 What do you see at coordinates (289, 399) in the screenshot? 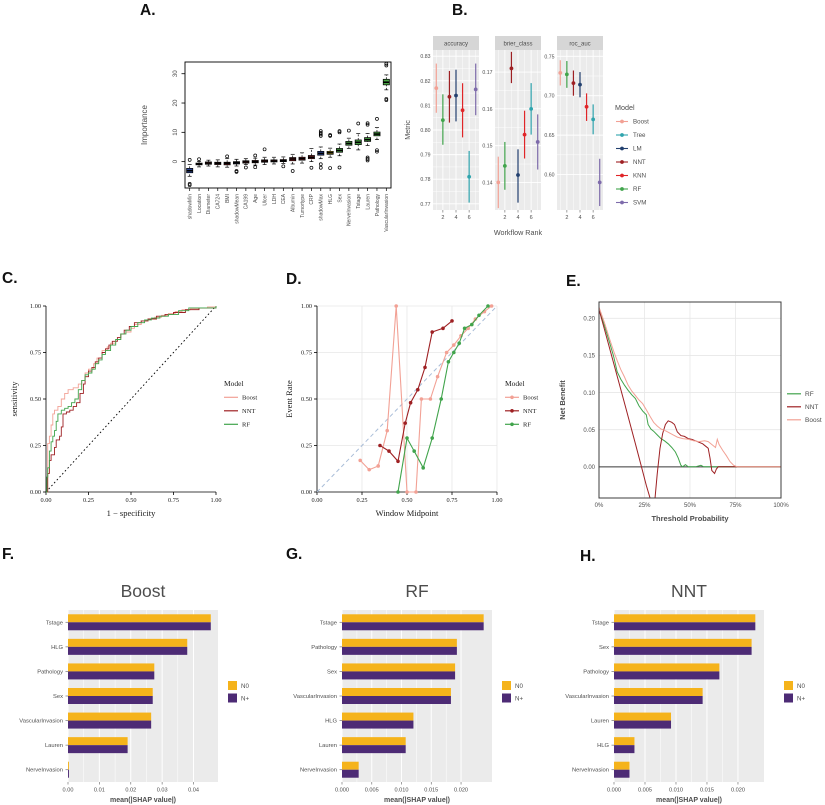
I see `svg-text: Event Rate` at bounding box center [289, 399].